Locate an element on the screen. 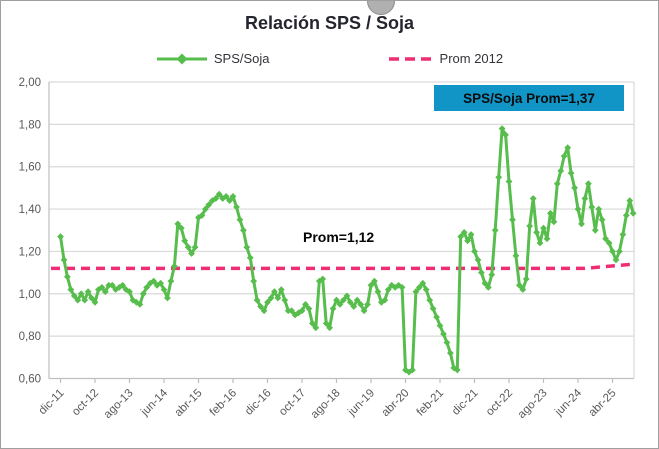  legend-item-sps-soja: SPS/Soja is located at coordinates (213, 58).